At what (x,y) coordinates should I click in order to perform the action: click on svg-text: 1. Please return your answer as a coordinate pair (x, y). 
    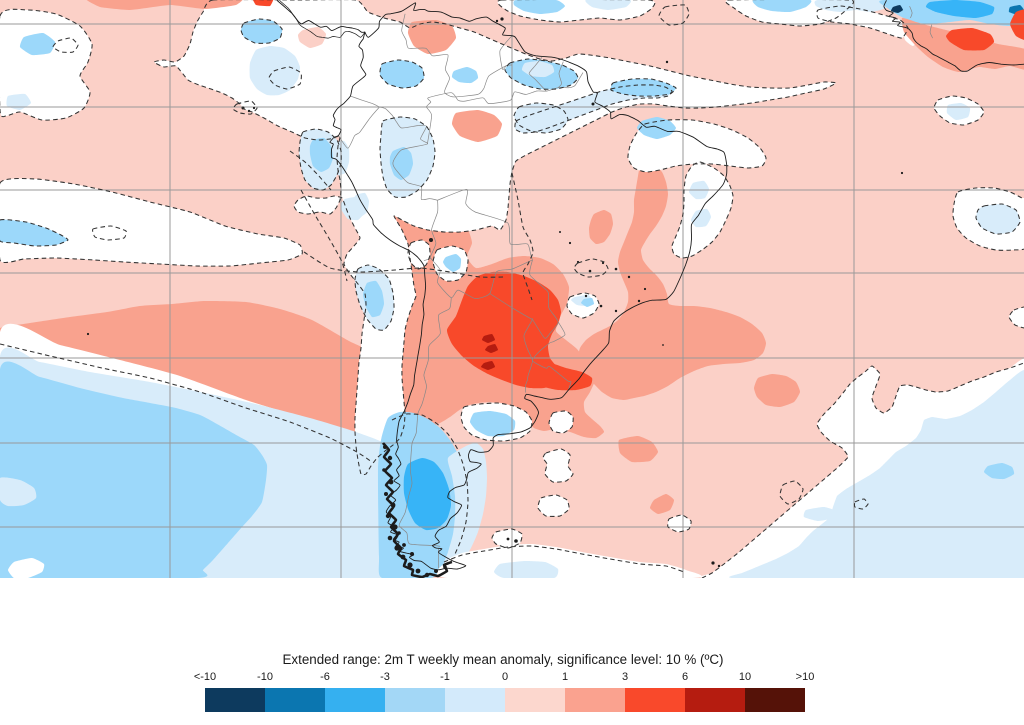
    Looking at the image, I should click on (565, 677).